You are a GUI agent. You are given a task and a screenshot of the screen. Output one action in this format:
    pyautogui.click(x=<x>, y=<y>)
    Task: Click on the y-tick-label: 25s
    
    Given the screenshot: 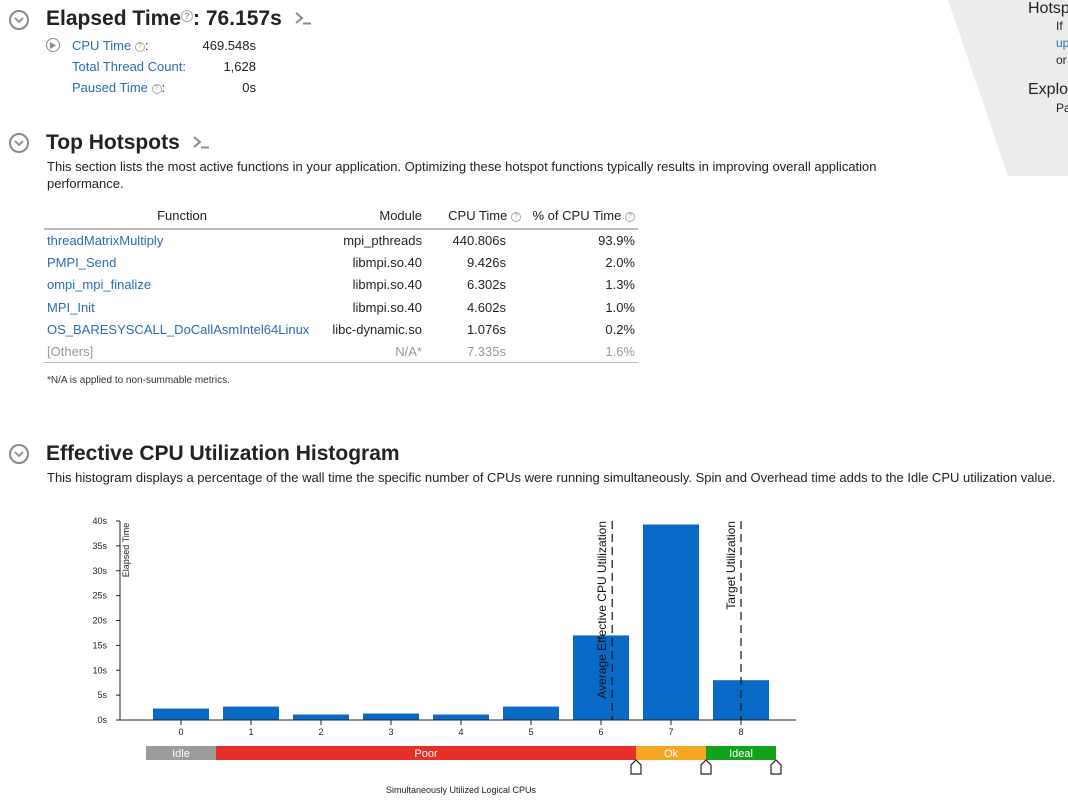 What is the action you would take?
    pyautogui.click(x=99, y=596)
    